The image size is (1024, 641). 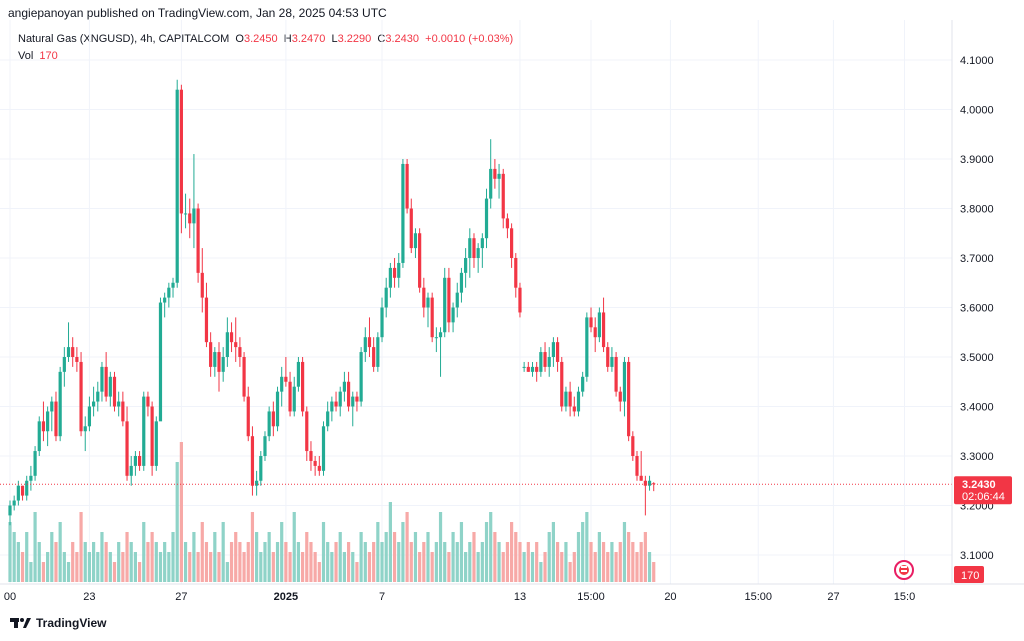 I want to click on x-tick-label: 2025, so click(x=286, y=597).